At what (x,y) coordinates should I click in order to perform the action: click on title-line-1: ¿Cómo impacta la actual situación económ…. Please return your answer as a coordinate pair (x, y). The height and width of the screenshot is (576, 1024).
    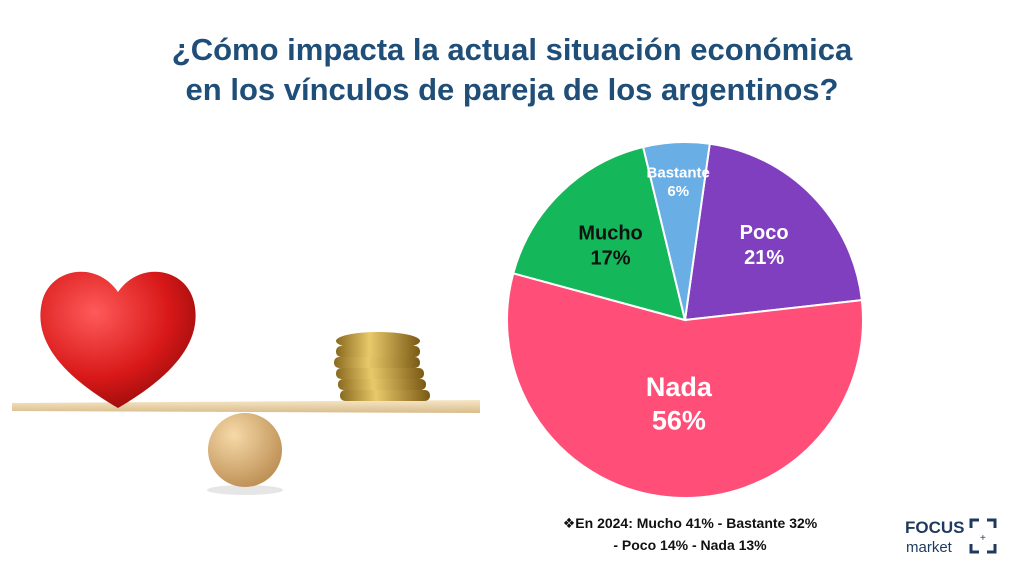
    Looking at the image, I should click on (512, 49).